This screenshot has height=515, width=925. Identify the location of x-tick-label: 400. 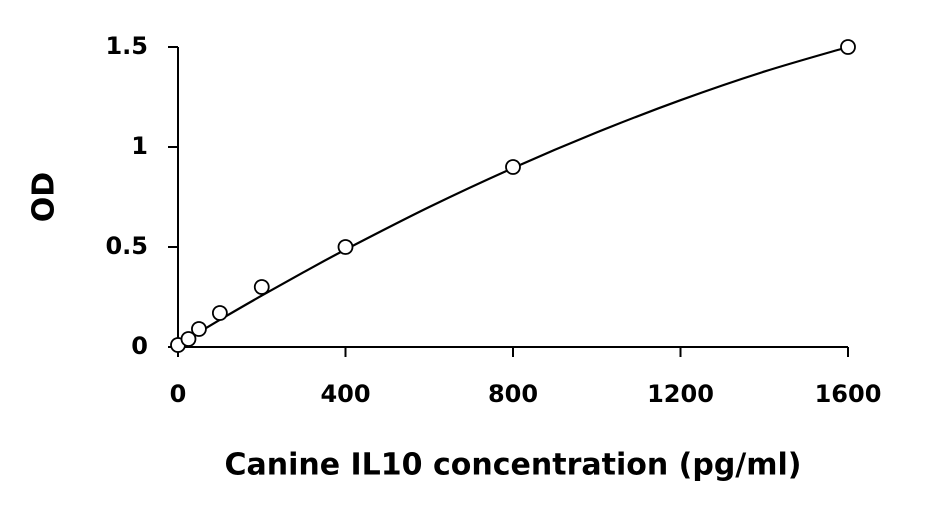
(345, 394).